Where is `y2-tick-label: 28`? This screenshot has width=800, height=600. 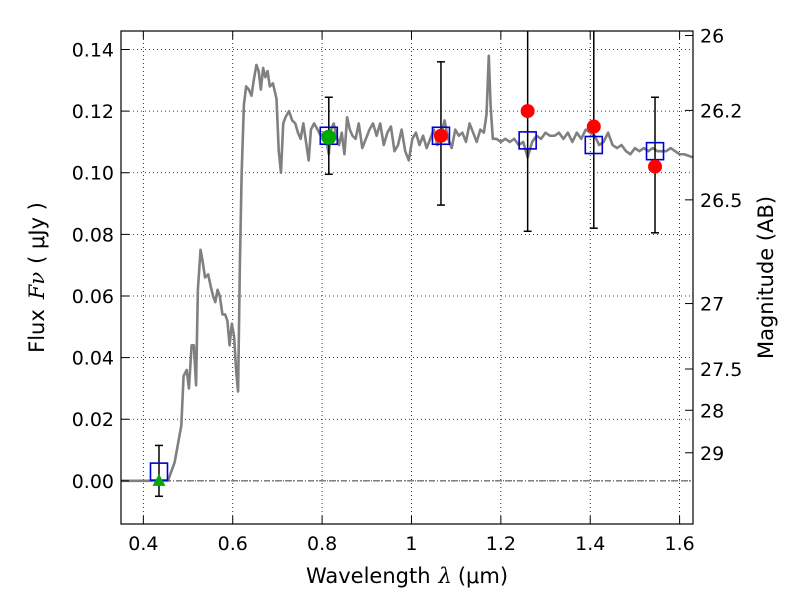 y2-tick-label: 28 is located at coordinates (712, 411).